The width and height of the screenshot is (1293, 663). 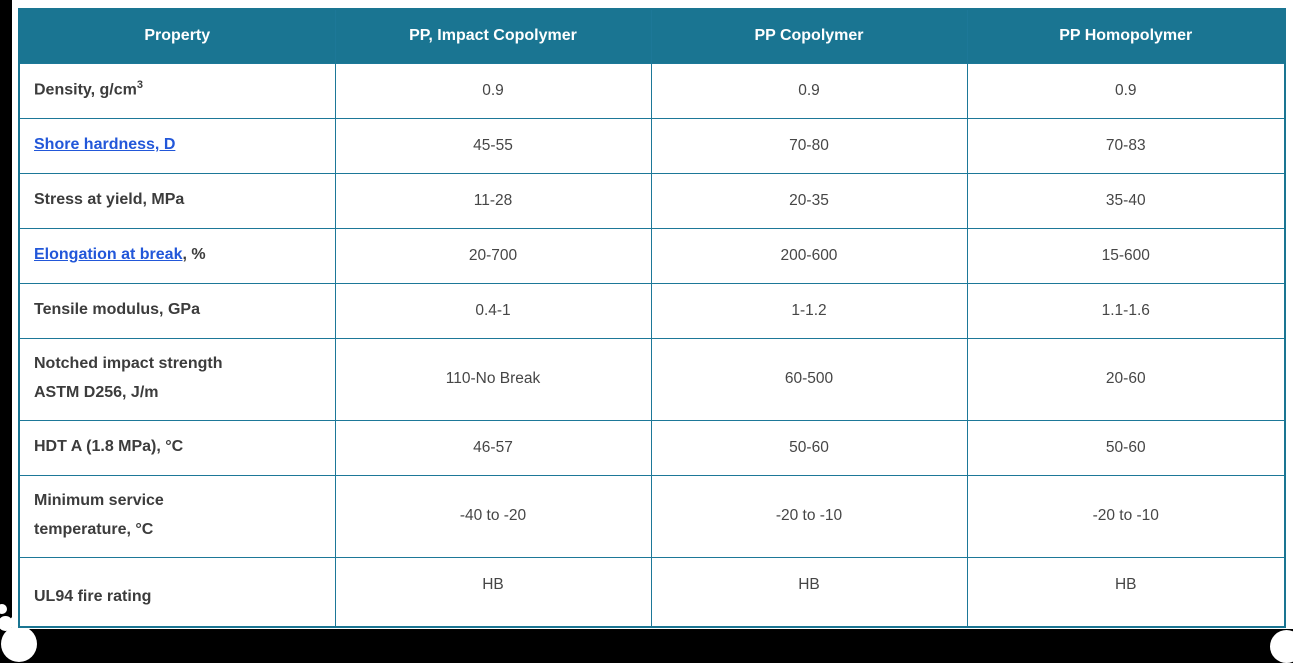 I want to click on column-header-pp-impact-copolymer: PP, Impact Copolymer, so click(x=493, y=36).